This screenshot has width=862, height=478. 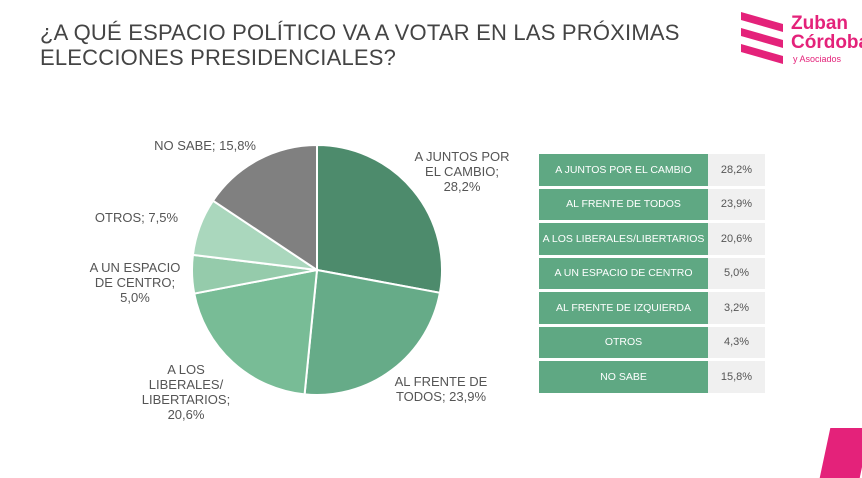 What do you see at coordinates (623, 308) in the screenshot?
I see `table-row-label: AL FRENTE DE IZQUIERDA` at bounding box center [623, 308].